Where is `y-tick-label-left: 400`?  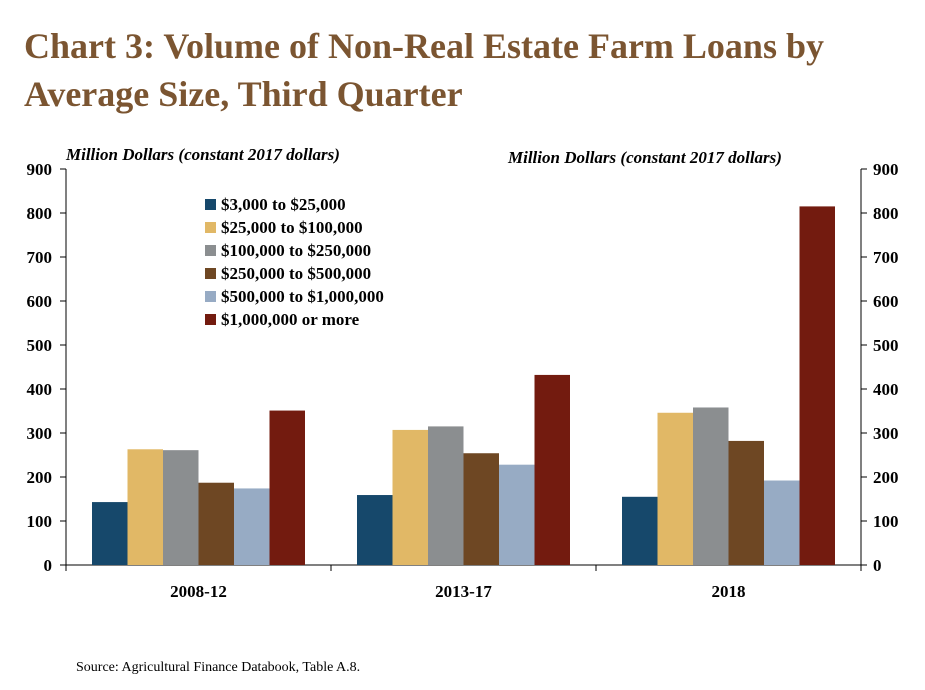
y-tick-label-left: 400 is located at coordinates (40, 389).